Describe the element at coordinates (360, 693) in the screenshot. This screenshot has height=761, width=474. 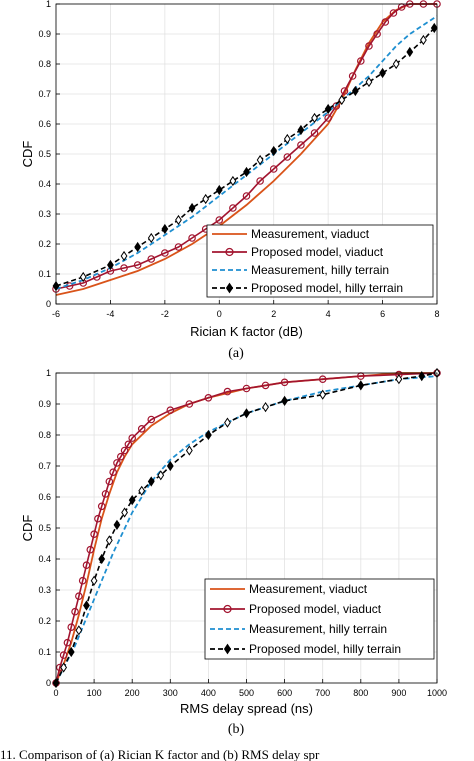
I see `x-tick-label: 800` at that location.